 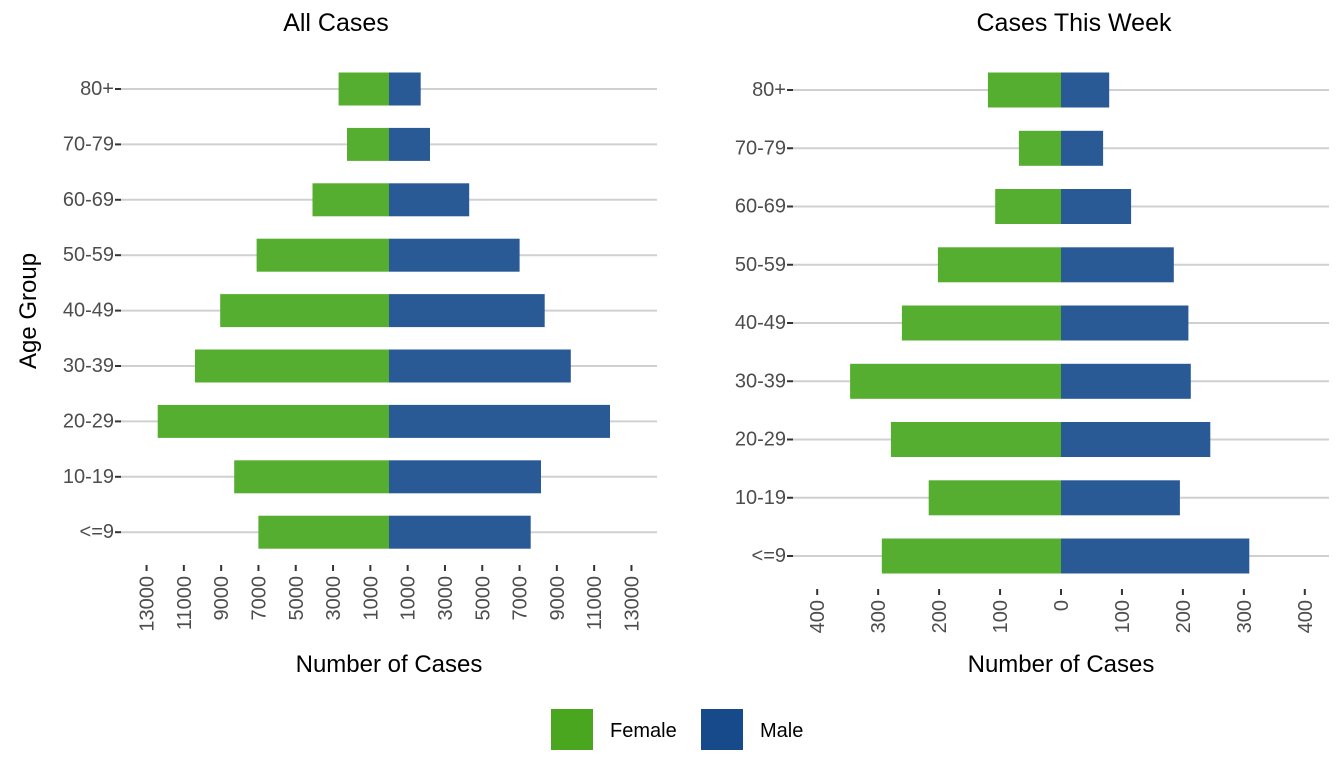 I want to click on x-axis: 400 300 200 100 0 100 200 300 400, so click(x=1062, y=611).